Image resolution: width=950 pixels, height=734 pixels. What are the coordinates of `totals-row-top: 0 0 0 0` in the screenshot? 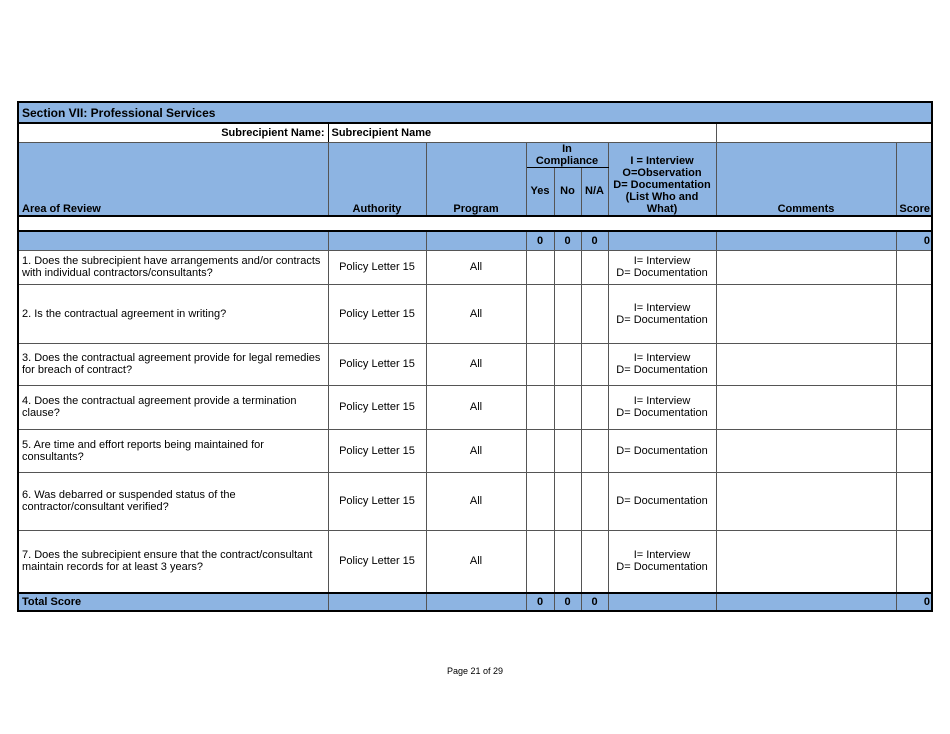 It's located at (475, 240).